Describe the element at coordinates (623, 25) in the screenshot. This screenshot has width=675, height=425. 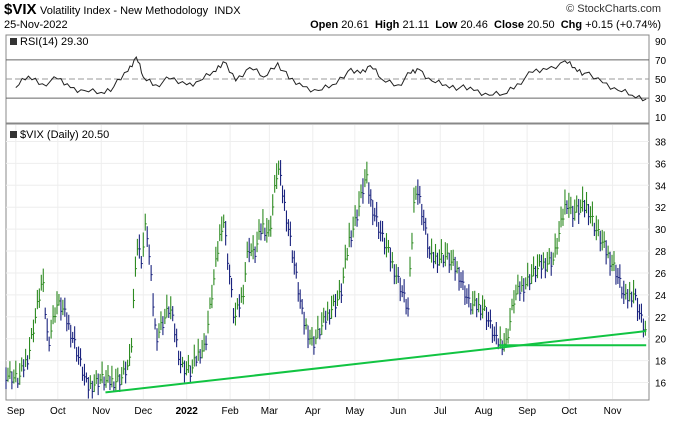
I see `chg-value: +0.15 (+0.74%)` at that location.